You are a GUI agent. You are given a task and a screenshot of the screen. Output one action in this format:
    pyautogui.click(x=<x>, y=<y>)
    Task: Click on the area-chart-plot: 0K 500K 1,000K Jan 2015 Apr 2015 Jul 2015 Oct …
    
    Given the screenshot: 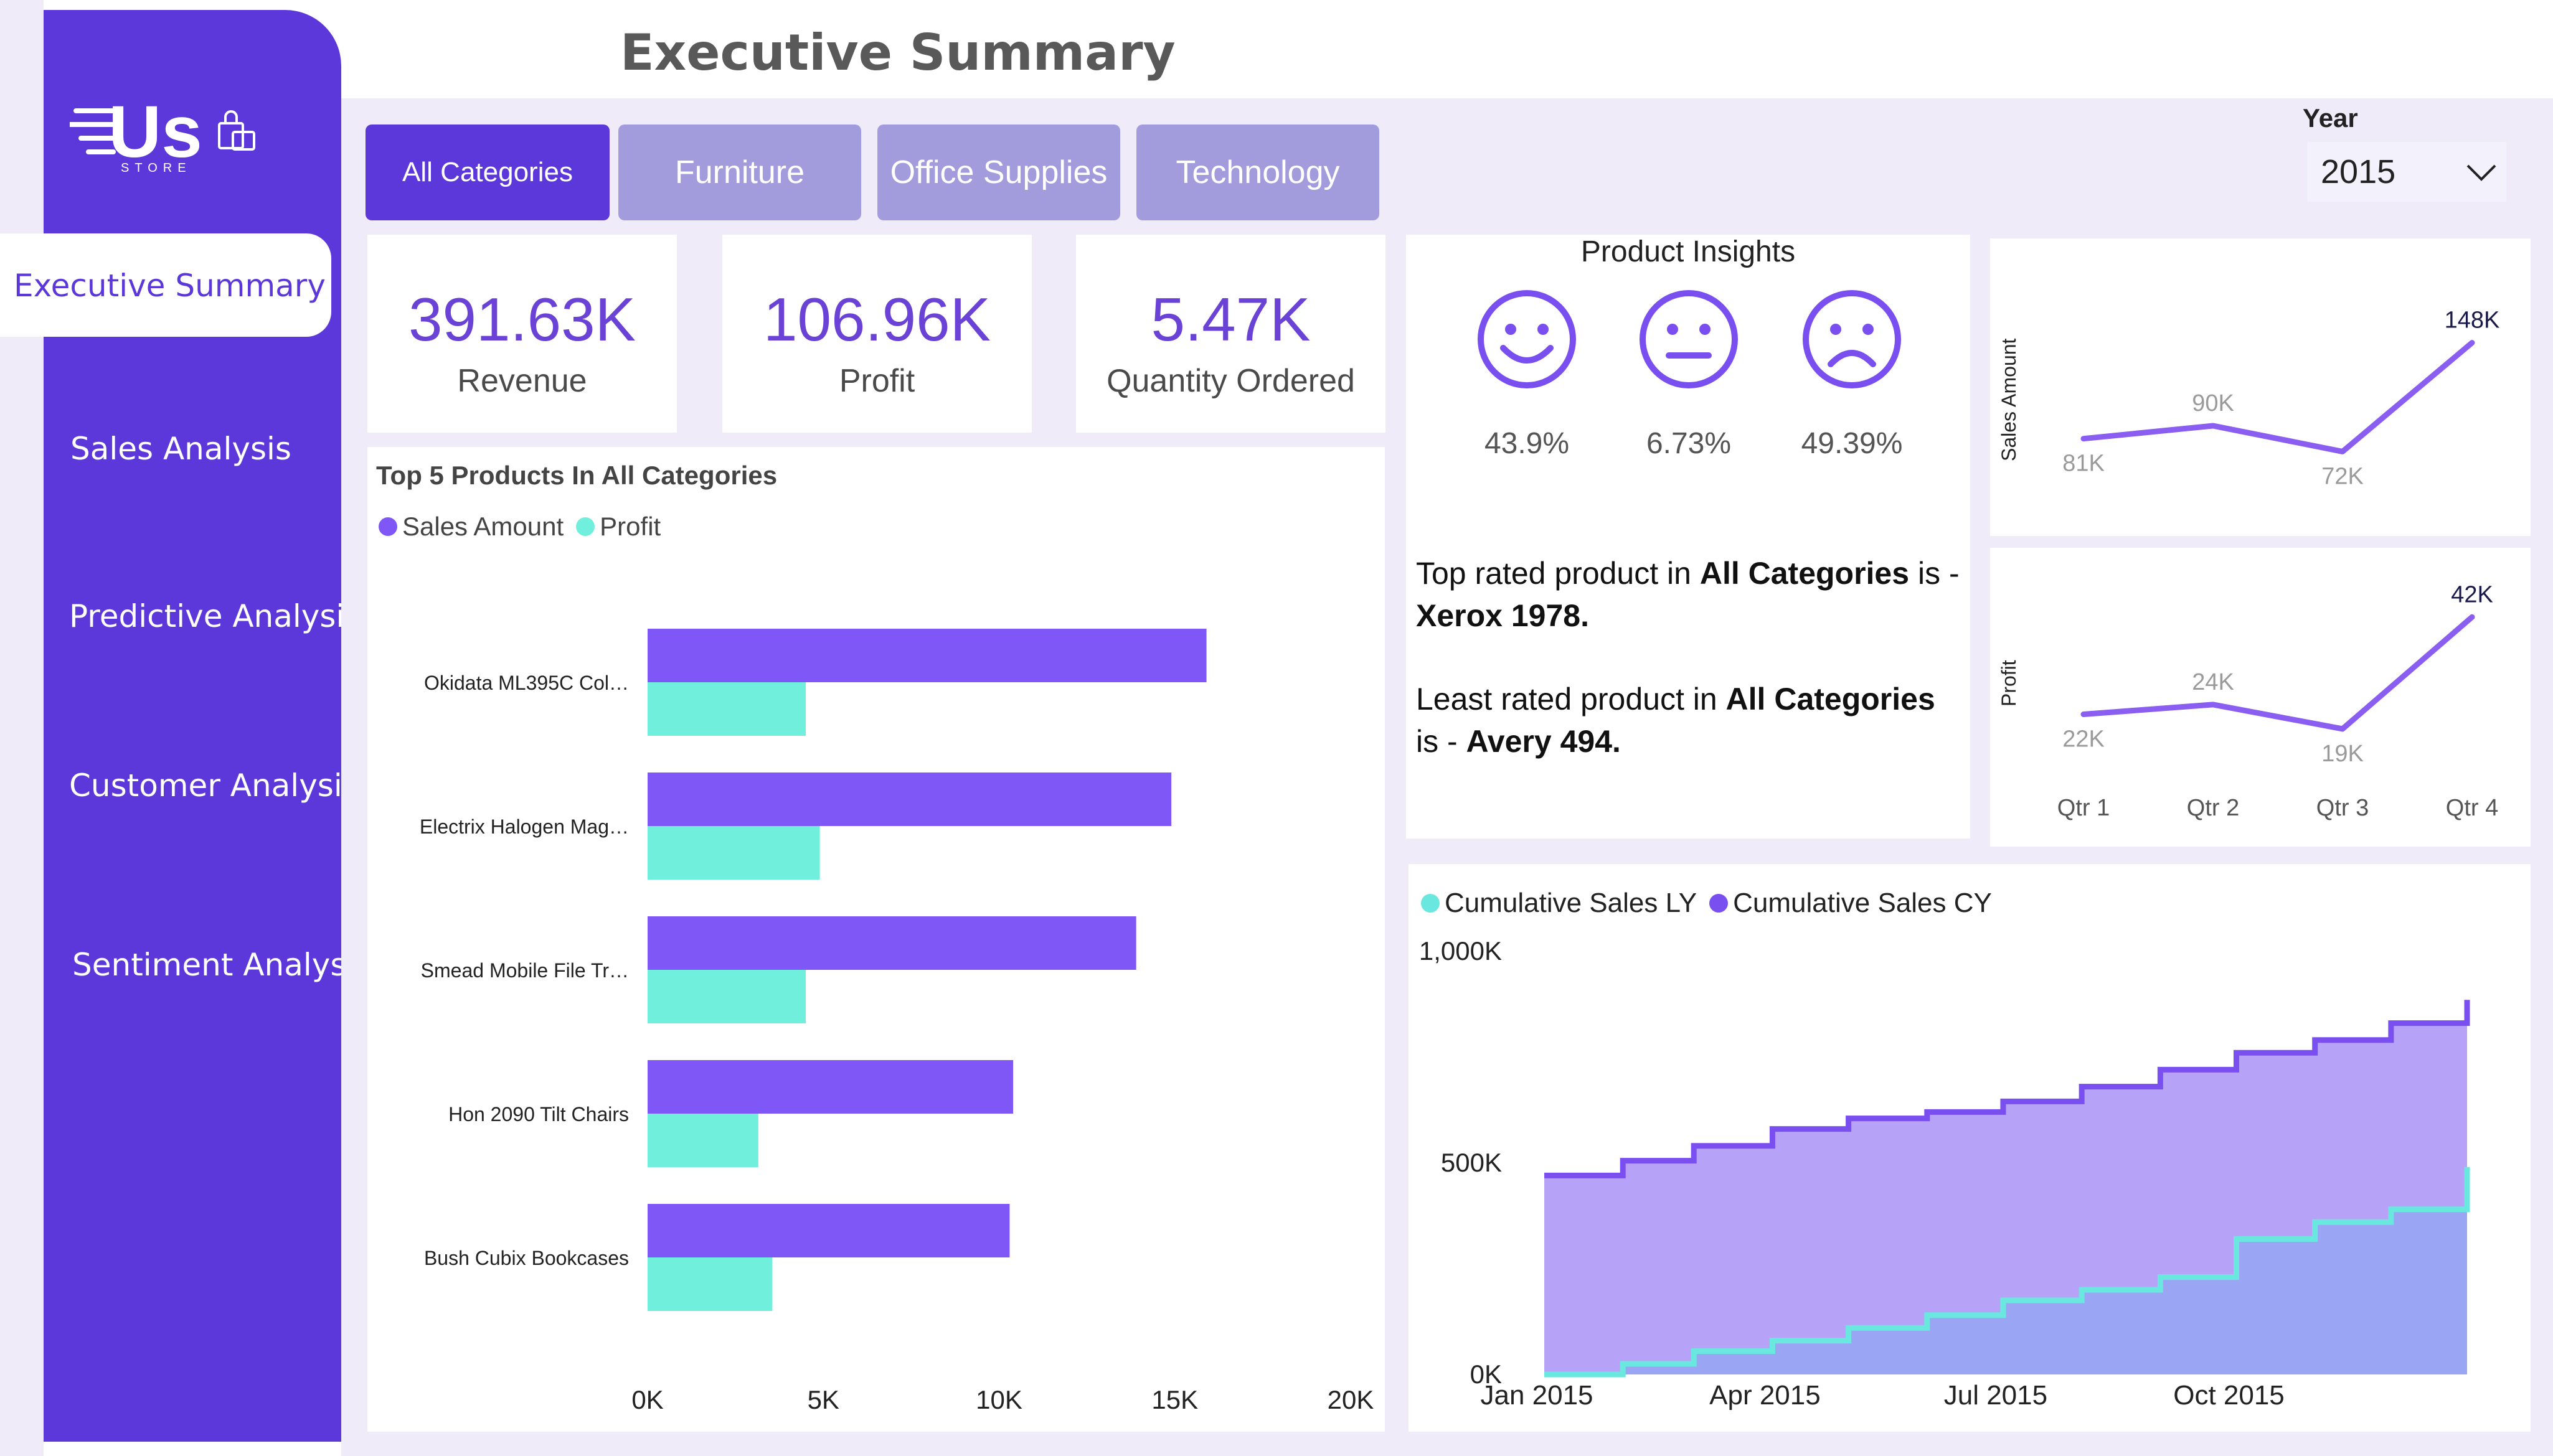 What is the action you would take?
    pyautogui.click(x=1944, y=1173)
    